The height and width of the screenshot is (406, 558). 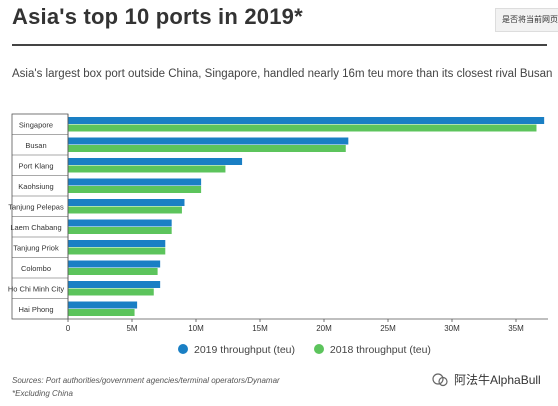 I want to click on x-tick-label: 30M, so click(x=452, y=328).